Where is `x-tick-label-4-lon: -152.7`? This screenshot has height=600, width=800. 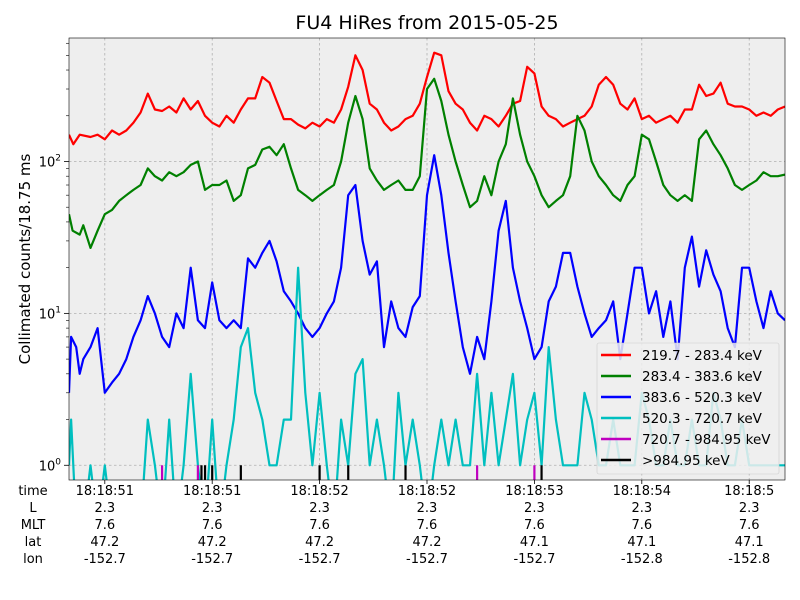
x-tick-label-4-lon: -152.7 is located at coordinates (534, 559).